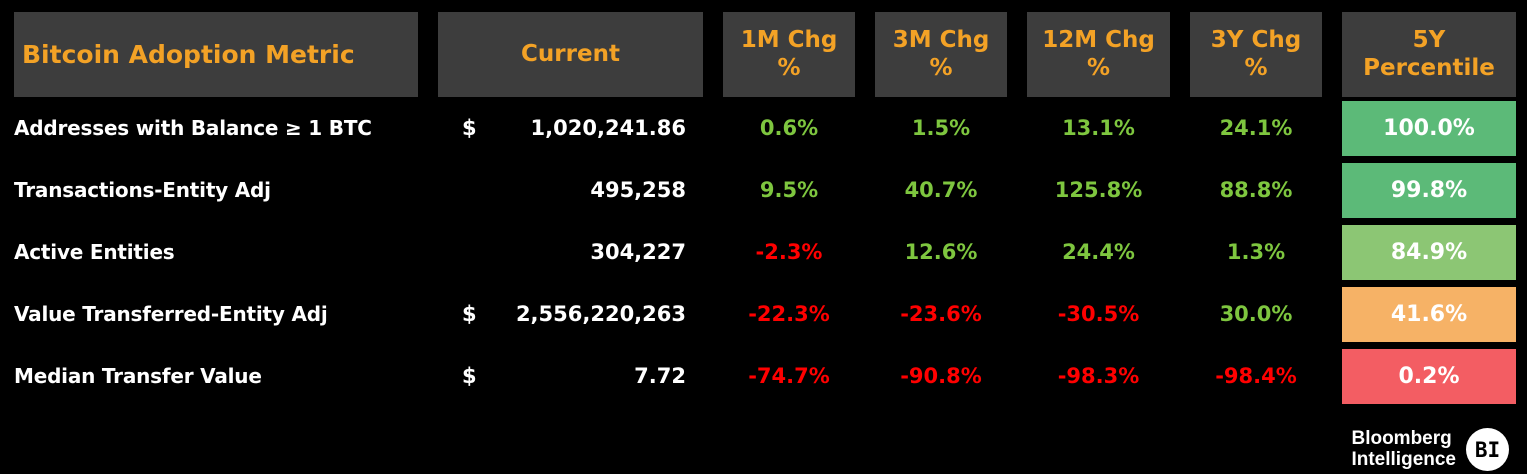 The width and height of the screenshot is (1527, 474). What do you see at coordinates (142, 190) in the screenshot?
I see `metric-label: Transactions-Entity Adj` at bounding box center [142, 190].